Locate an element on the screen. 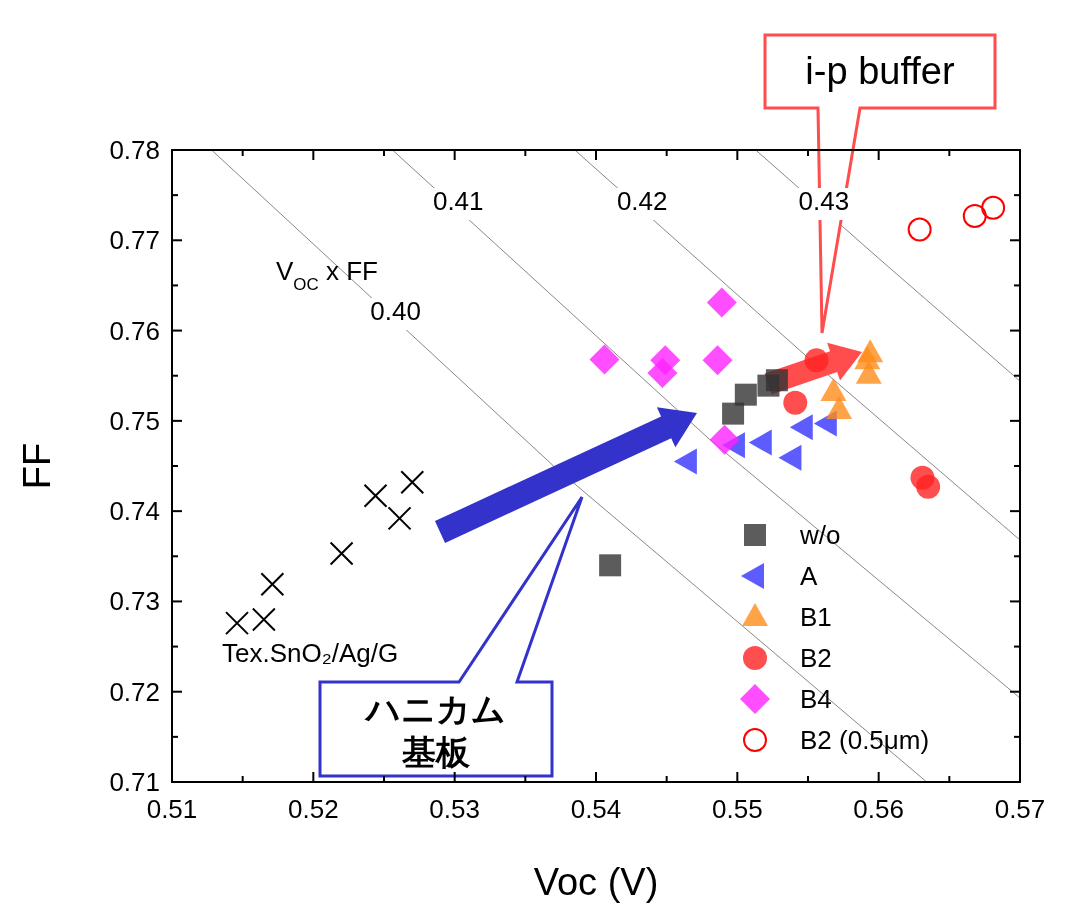  y-tick-label: 0.78 is located at coordinates (134, 150).